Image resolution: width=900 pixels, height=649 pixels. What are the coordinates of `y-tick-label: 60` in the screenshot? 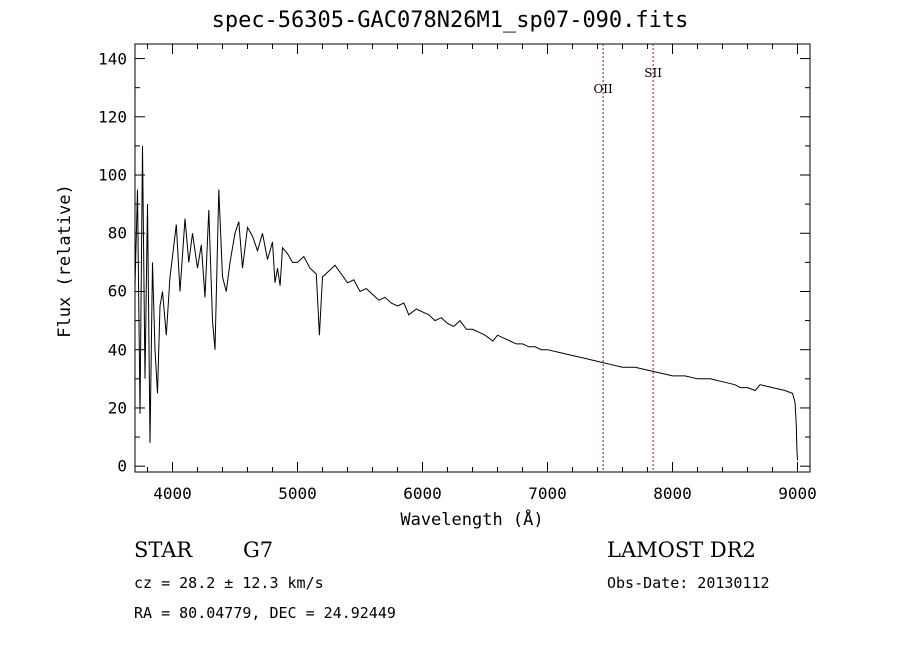 It's located at (117, 291).